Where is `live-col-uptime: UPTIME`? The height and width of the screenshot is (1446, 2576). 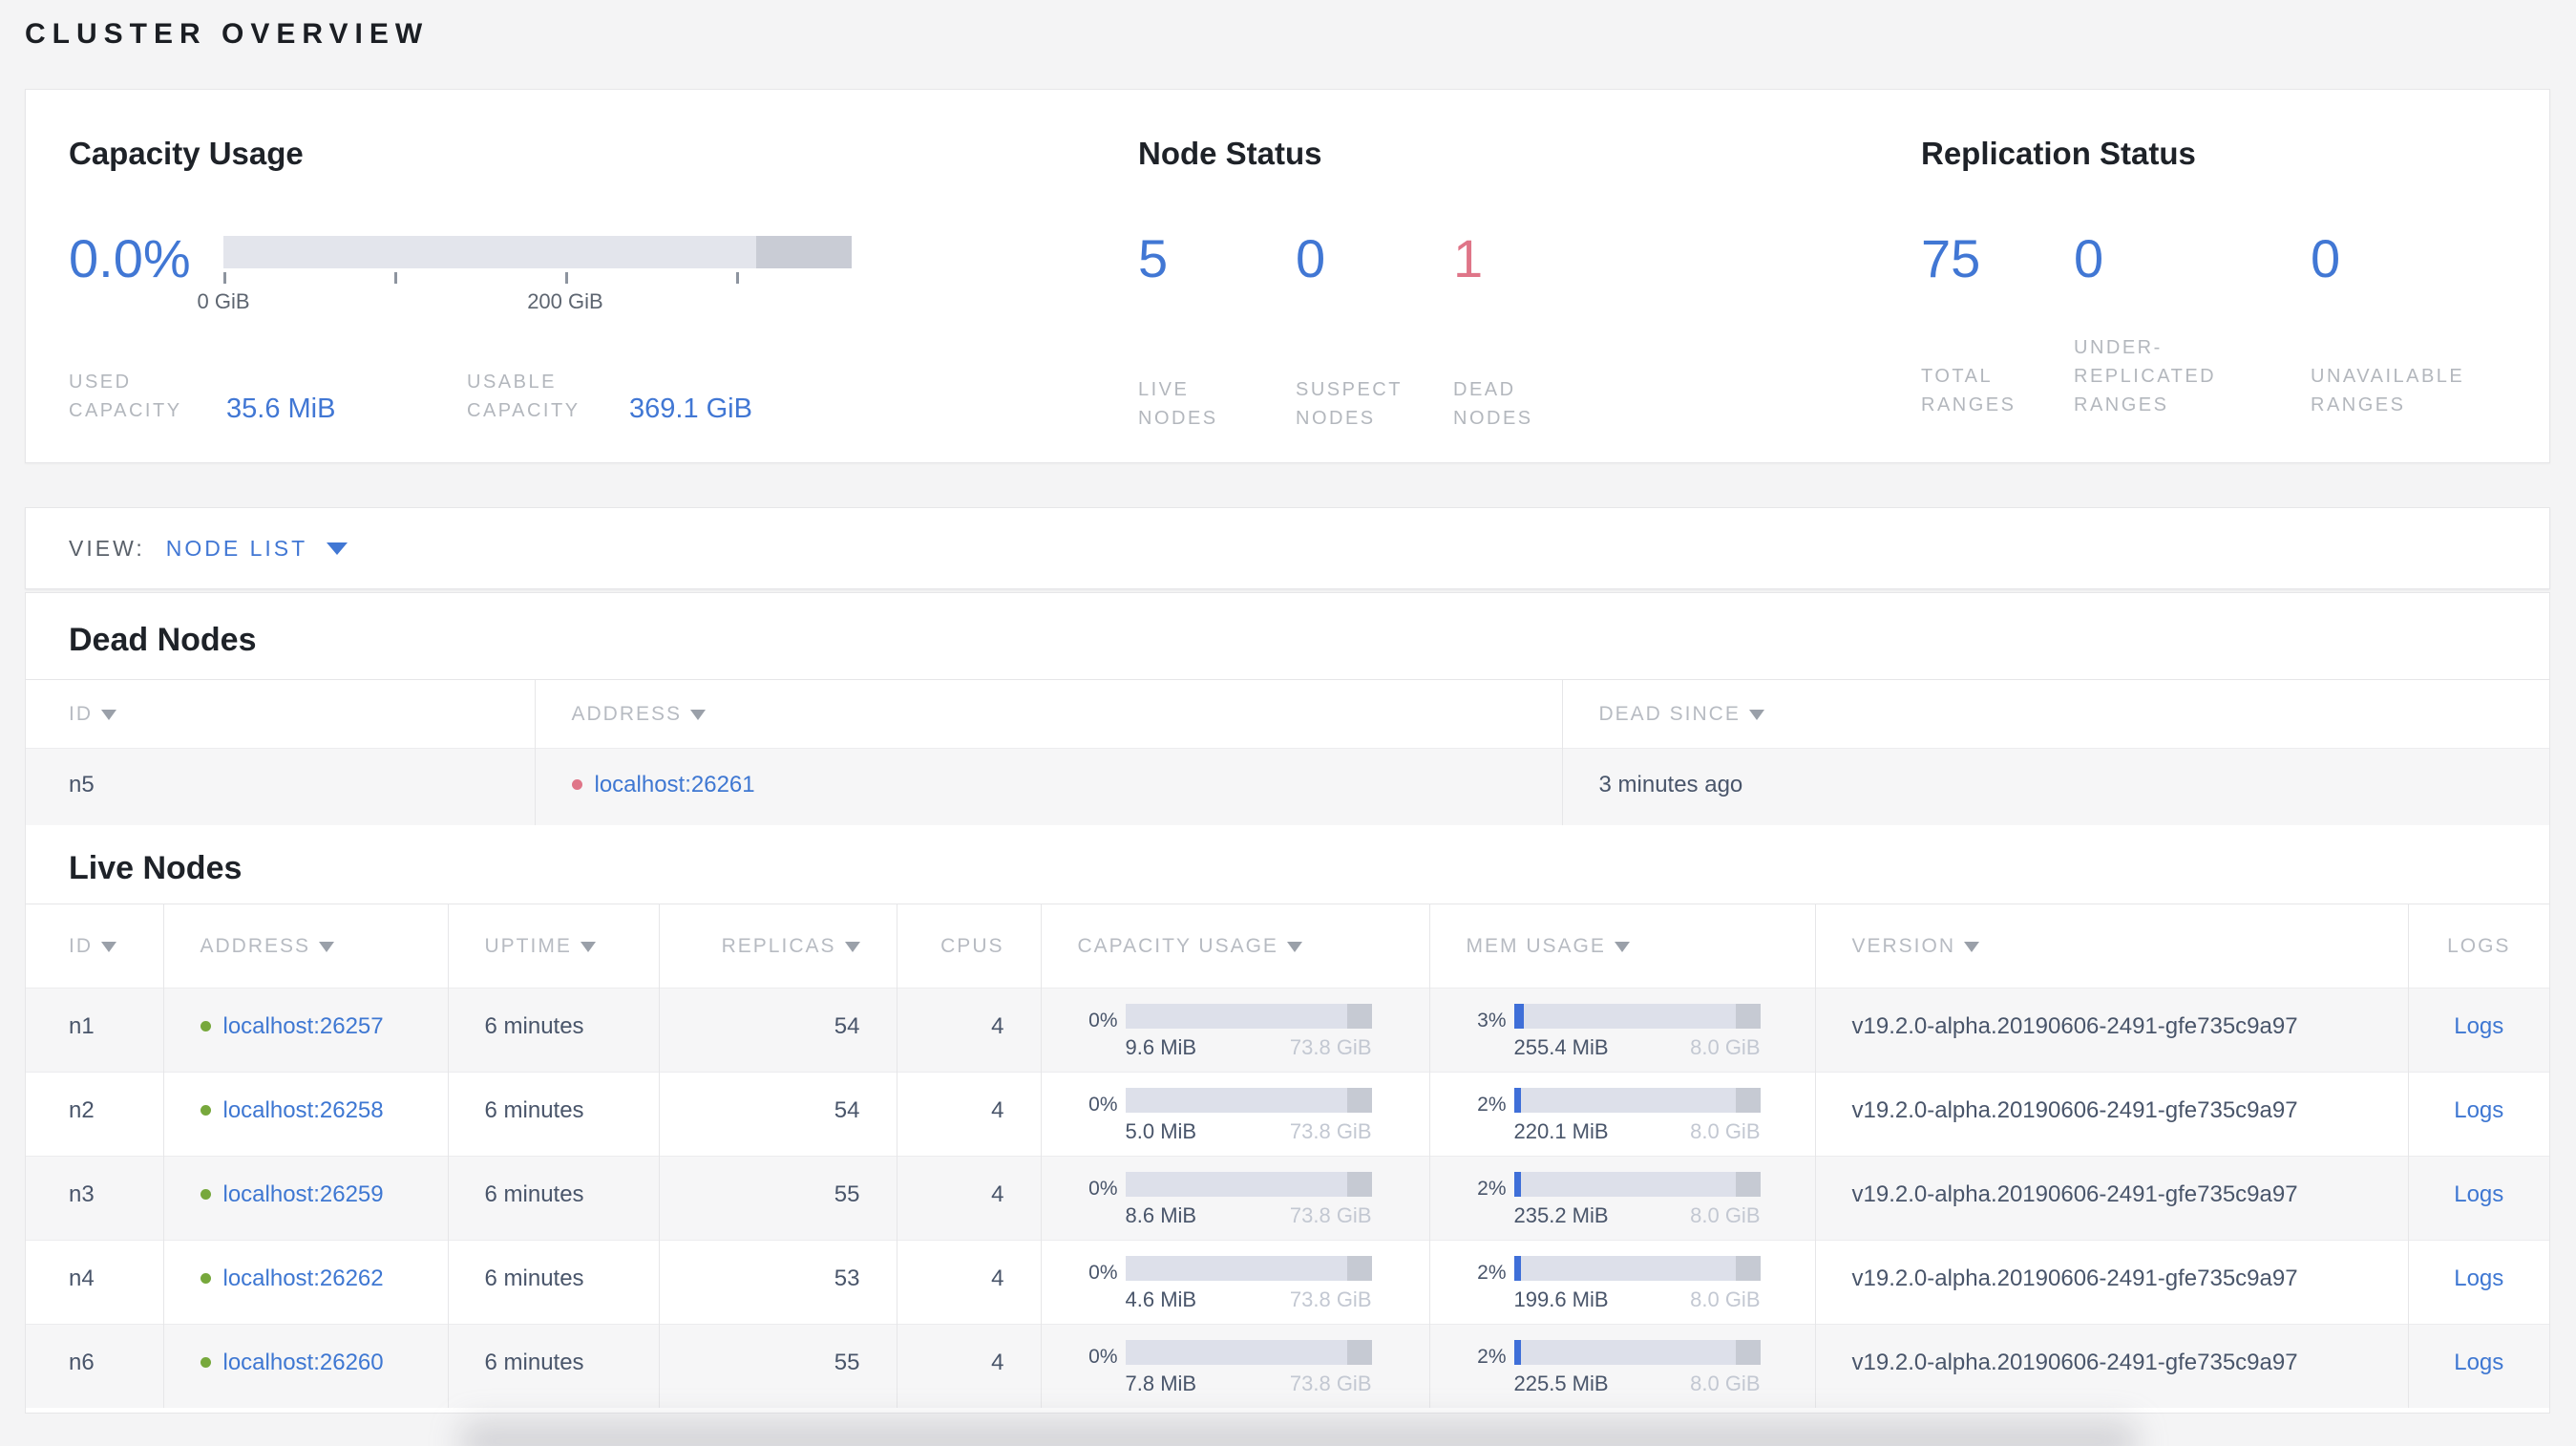 live-col-uptime: UPTIME is located at coordinates (553, 946).